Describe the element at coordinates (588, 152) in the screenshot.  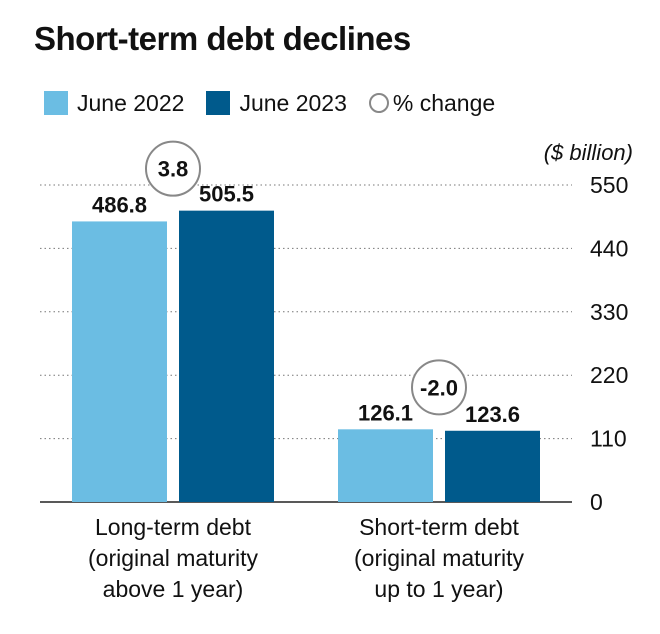
I see `unit-label: ($ billion)` at that location.